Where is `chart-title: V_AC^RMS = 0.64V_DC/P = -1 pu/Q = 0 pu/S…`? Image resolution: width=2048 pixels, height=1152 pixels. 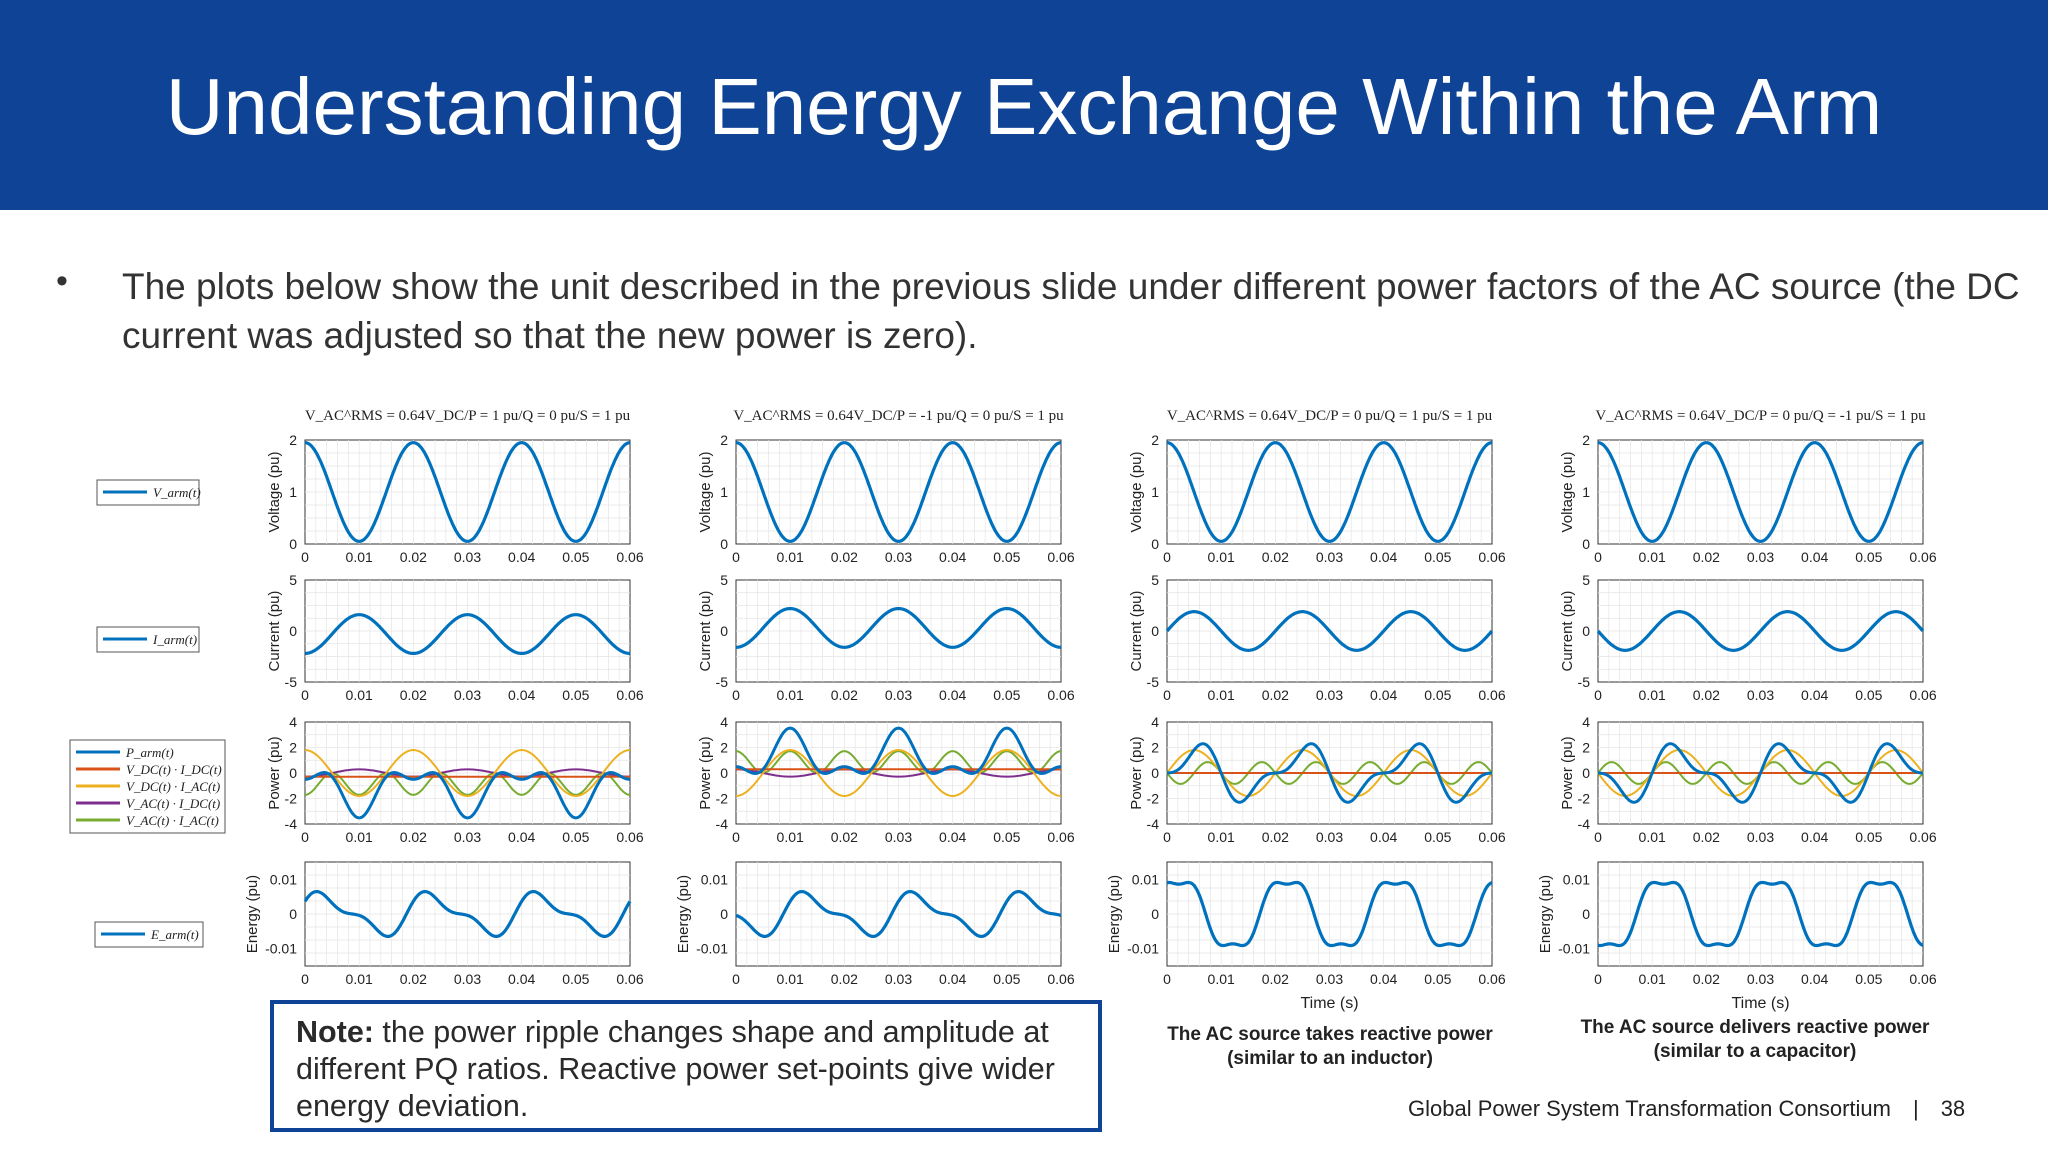 chart-title: V_AC^RMS = 0.64V_DC/P = -1 pu/Q = 0 pu/S… is located at coordinates (898, 416).